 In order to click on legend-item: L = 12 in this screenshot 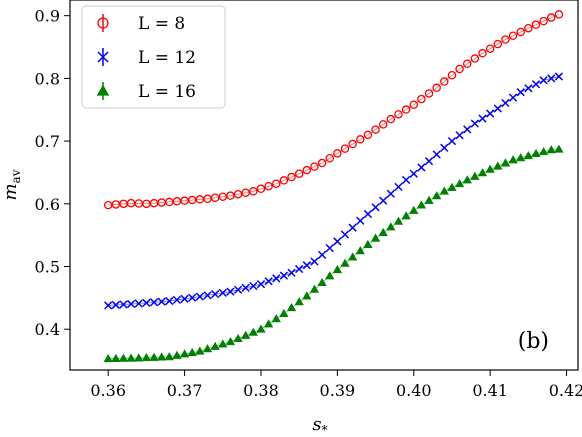, I will do `click(146, 58)`.